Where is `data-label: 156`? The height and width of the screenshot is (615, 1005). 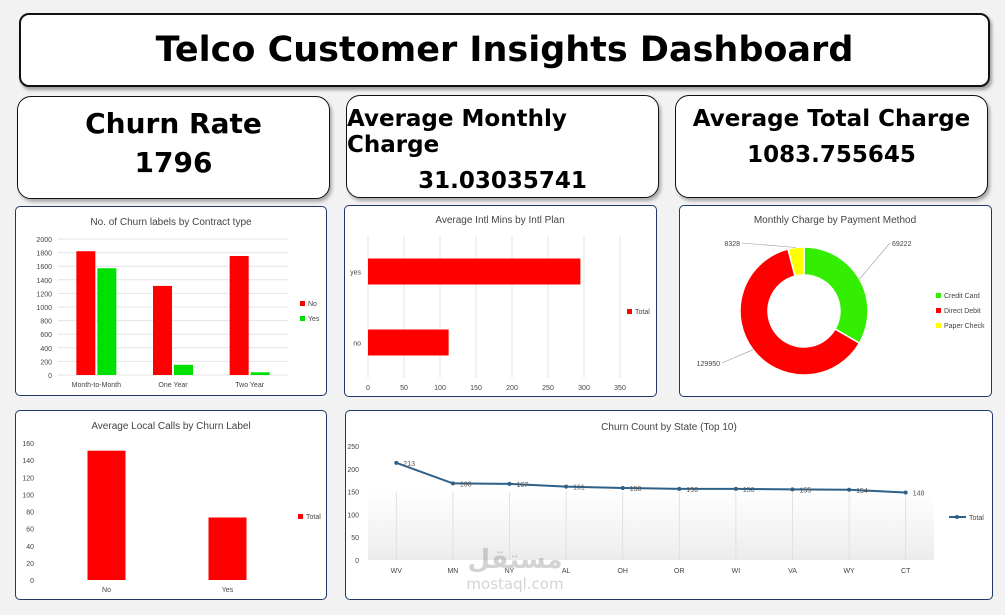 data-label: 156 is located at coordinates (692, 490).